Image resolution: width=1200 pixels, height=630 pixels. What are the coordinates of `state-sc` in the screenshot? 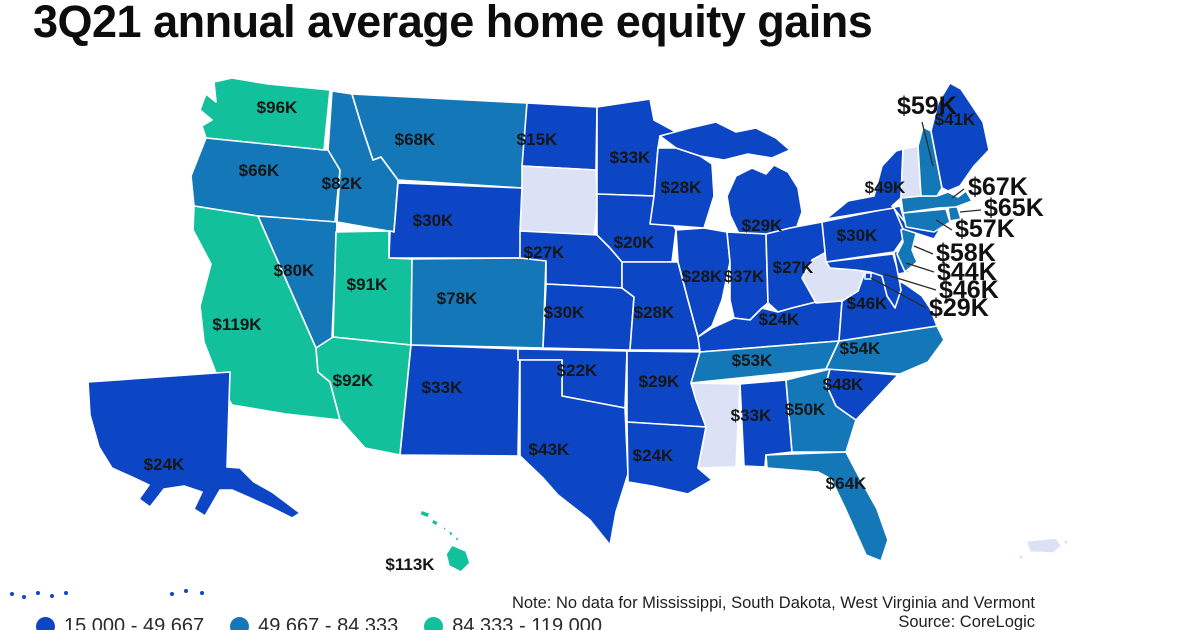 It's located at (862, 394).